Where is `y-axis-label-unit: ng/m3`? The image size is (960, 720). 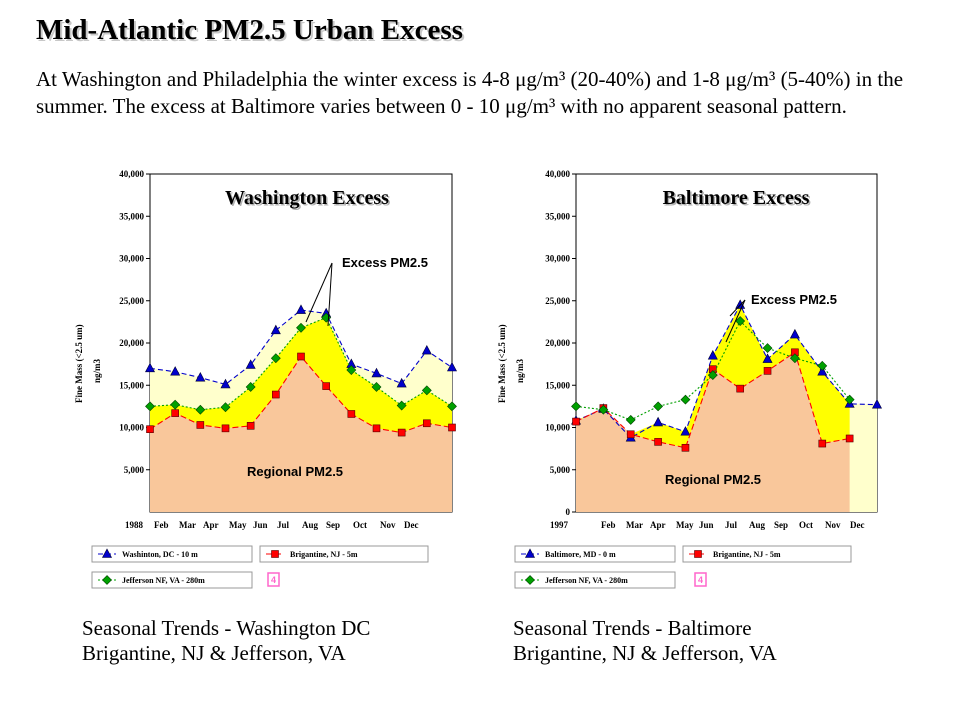
y-axis-label-unit: ng/m3 is located at coordinates (97, 370).